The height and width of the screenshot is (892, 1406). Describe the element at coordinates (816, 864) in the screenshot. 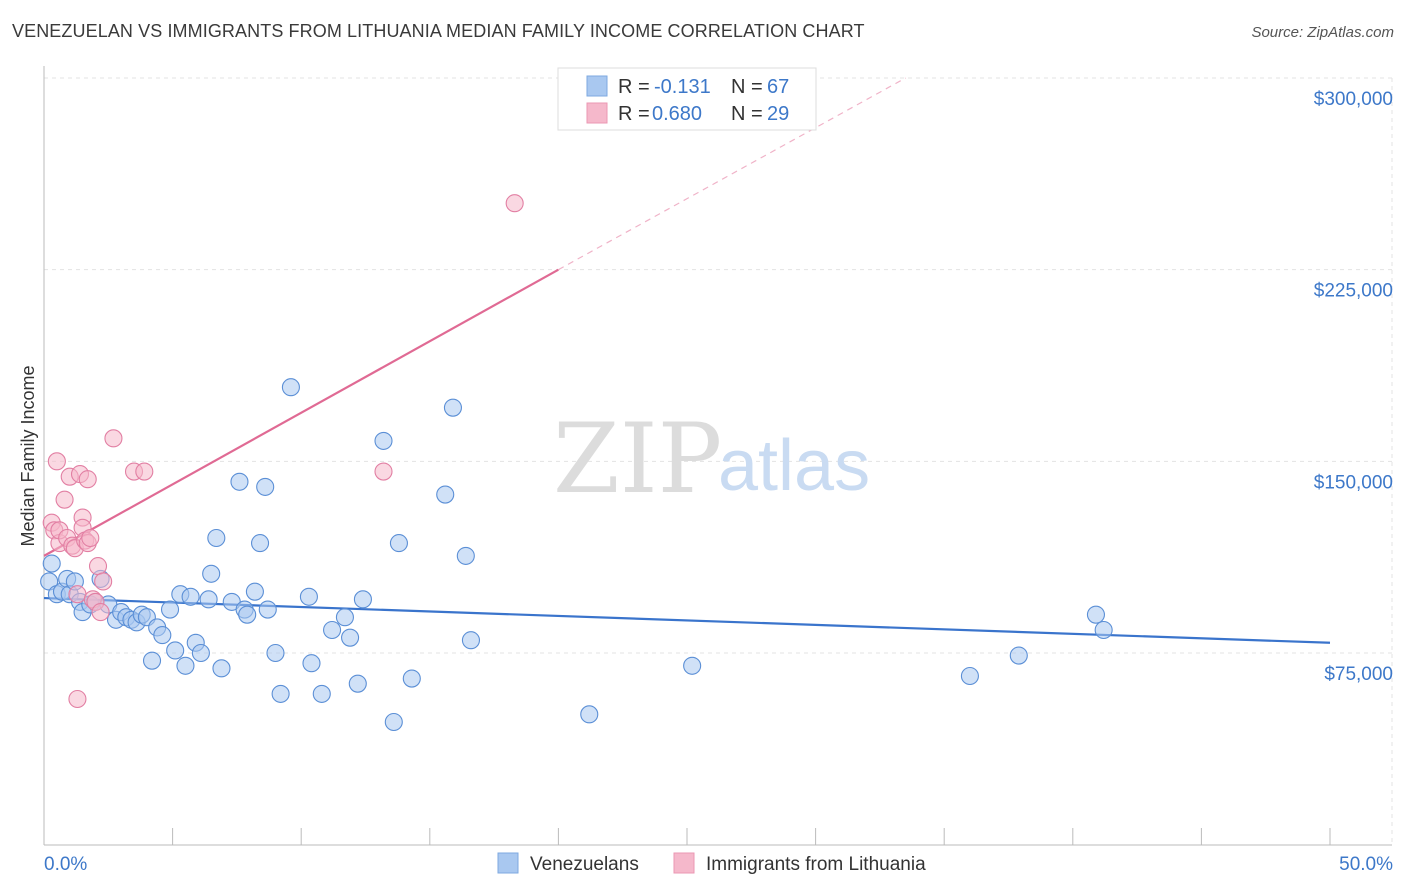

I see `legend-bottom-label-lithuania: Immigrants from Lithuania` at that location.